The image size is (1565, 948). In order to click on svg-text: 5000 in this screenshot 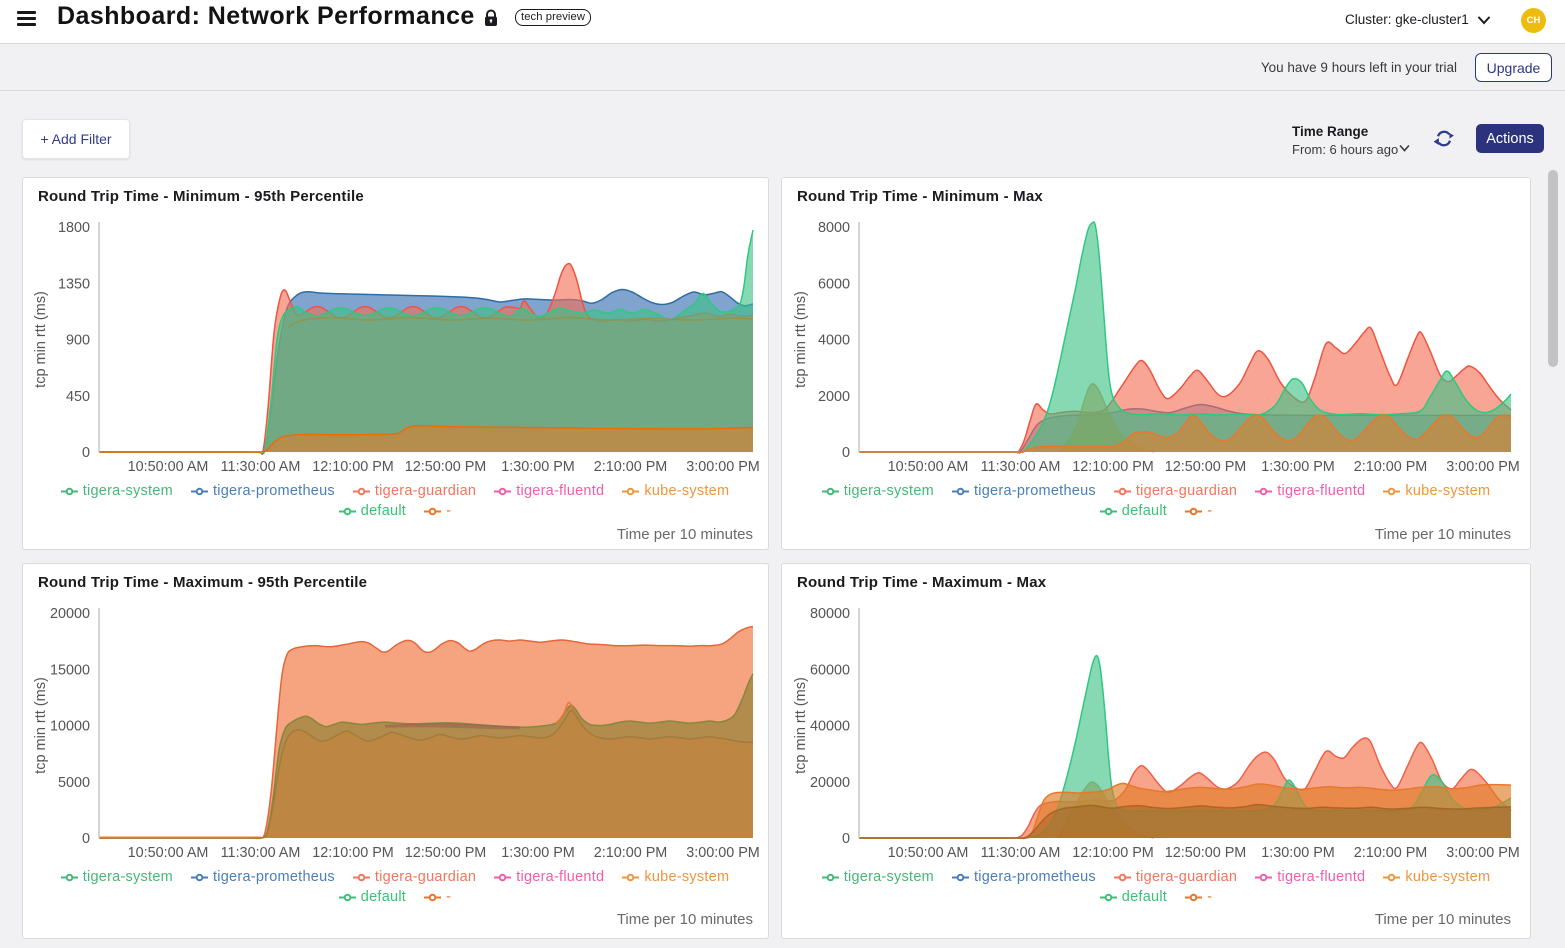, I will do `click(74, 783)`.